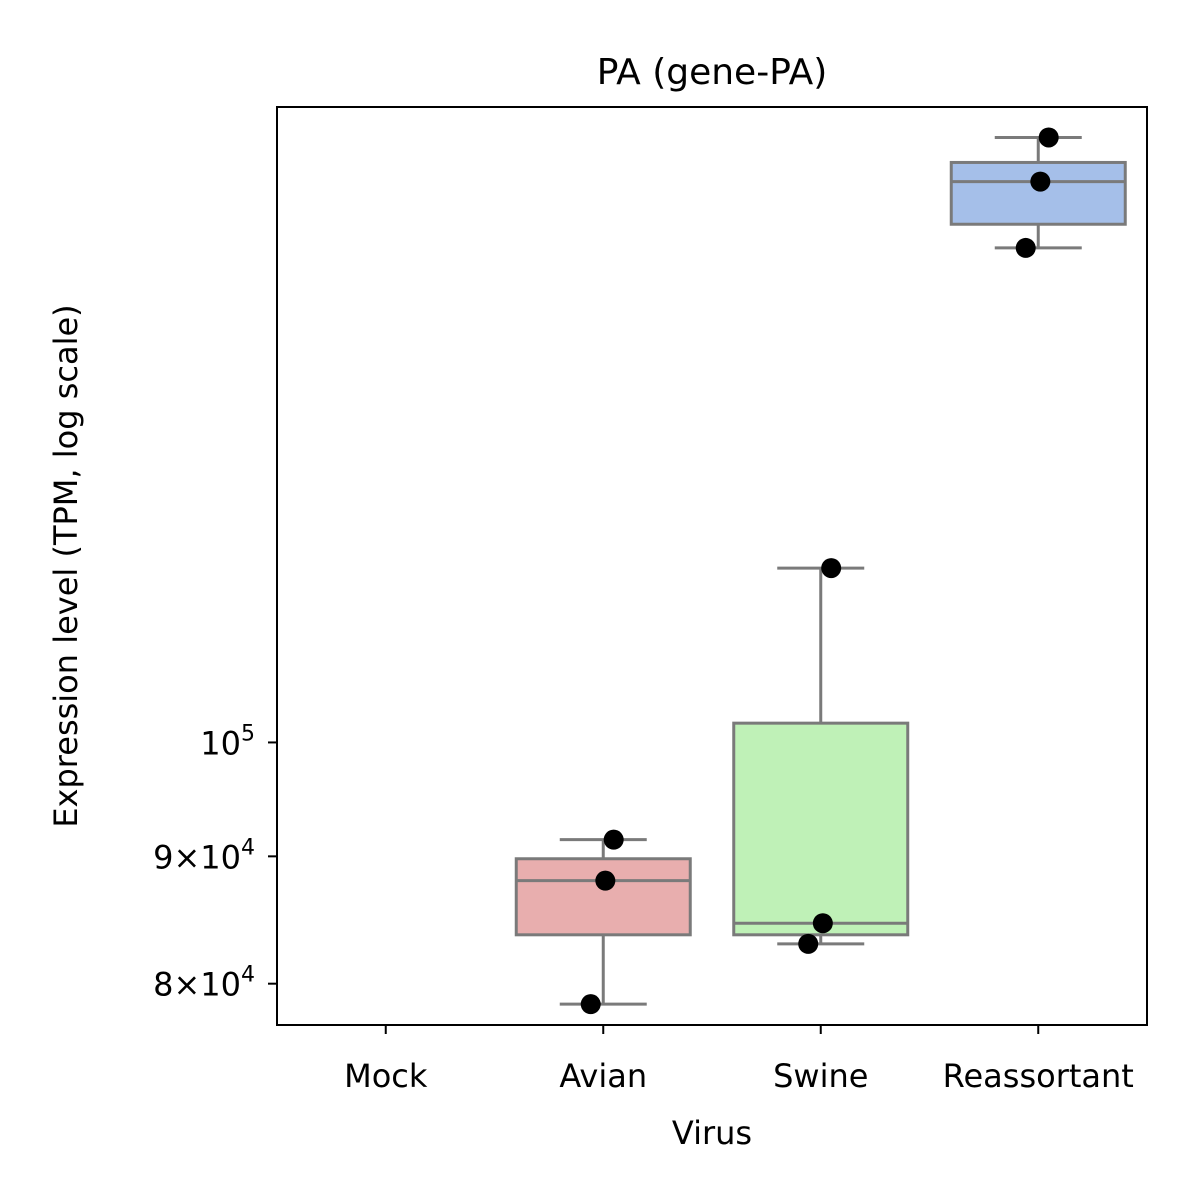 This screenshot has width=1200, height=1200. What do you see at coordinates (204, 983) in the screenshot?
I see `y-tick-label: 8×104` at bounding box center [204, 983].